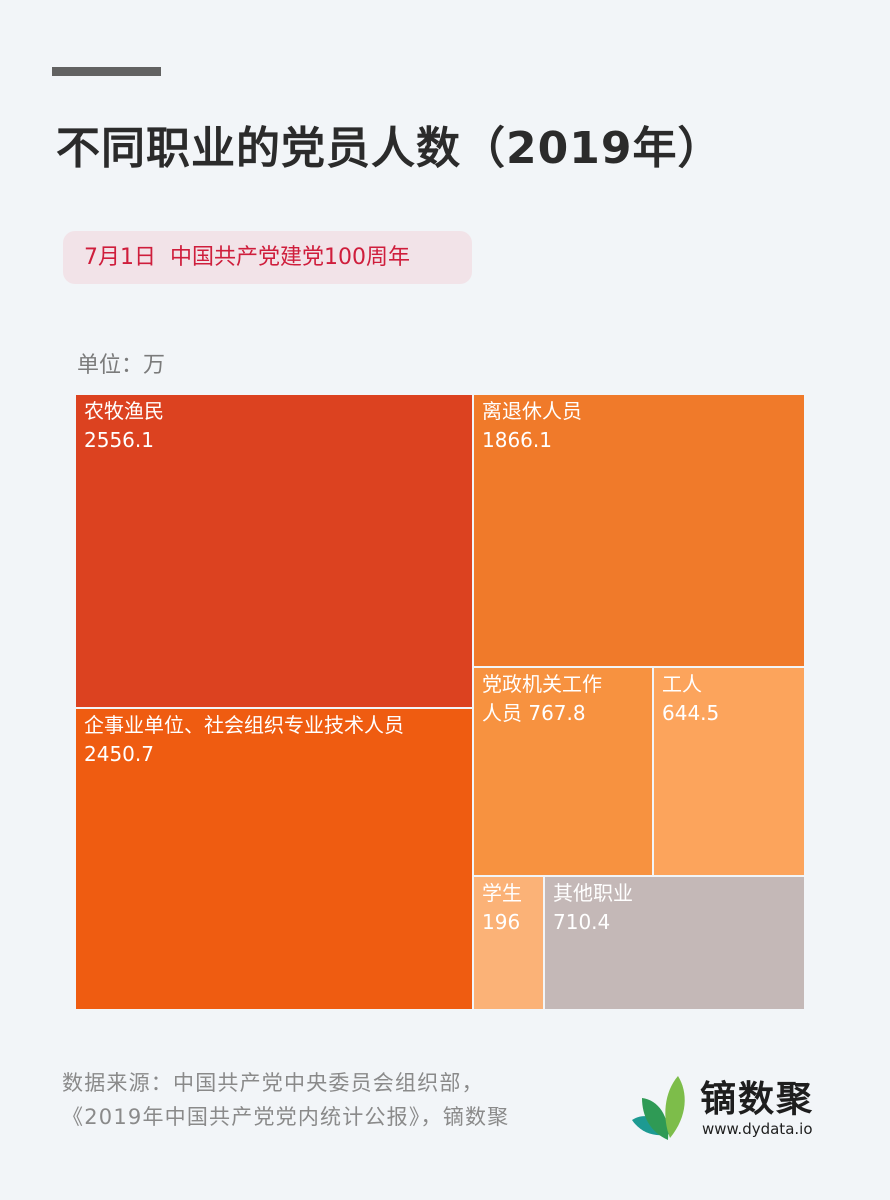 The width and height of the screenshot is (890, 1200). What do you see at coordinates (244, 725) in the screenshot?
I see `cell-label: 企事业单位、社会组织专业技术人员` at bounding box center [244, 725].